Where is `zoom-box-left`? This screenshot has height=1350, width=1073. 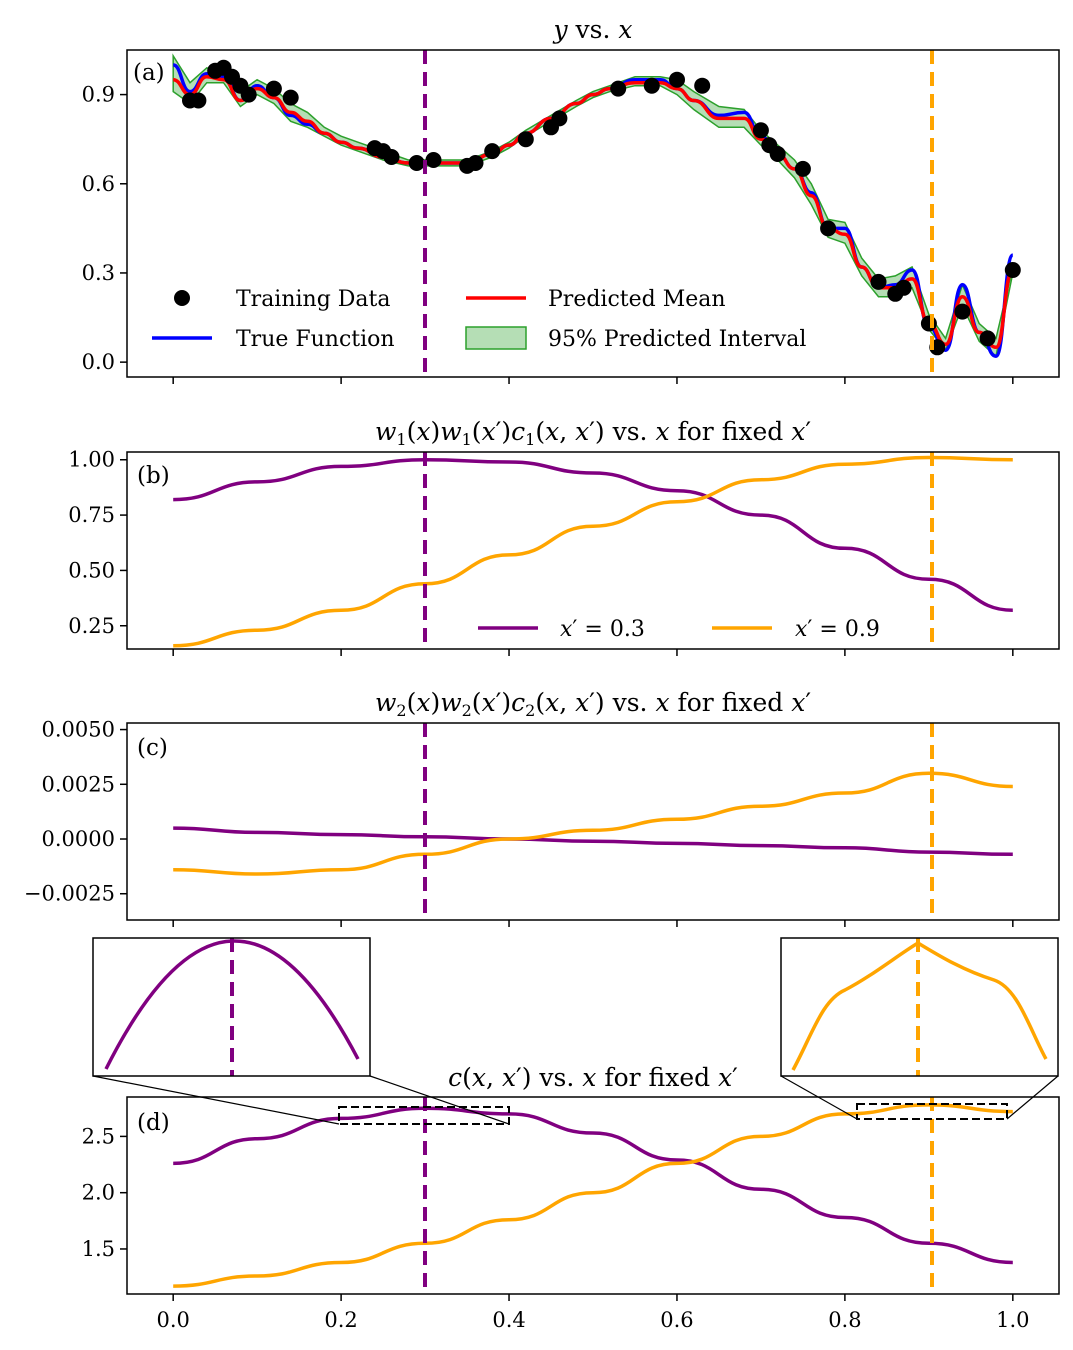 zoom-box-left is located at coordinates (424, 1115).